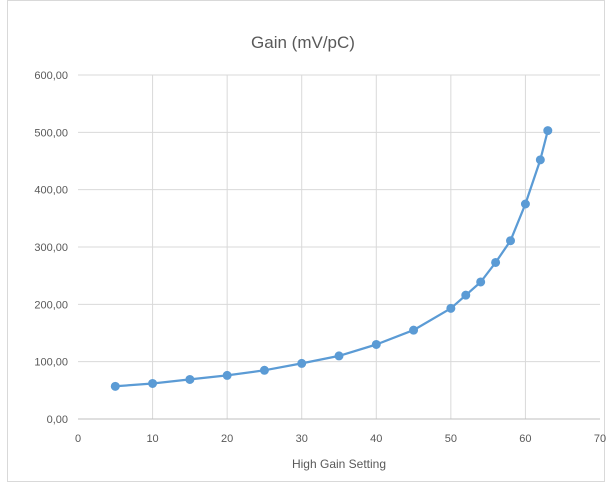 This screenshot has height=490, width=614. What do you see at coordinates (303, 42) in the screenshot?
I see `chart-title: Gain (mV/pC)` at bounding box center [303, 42].